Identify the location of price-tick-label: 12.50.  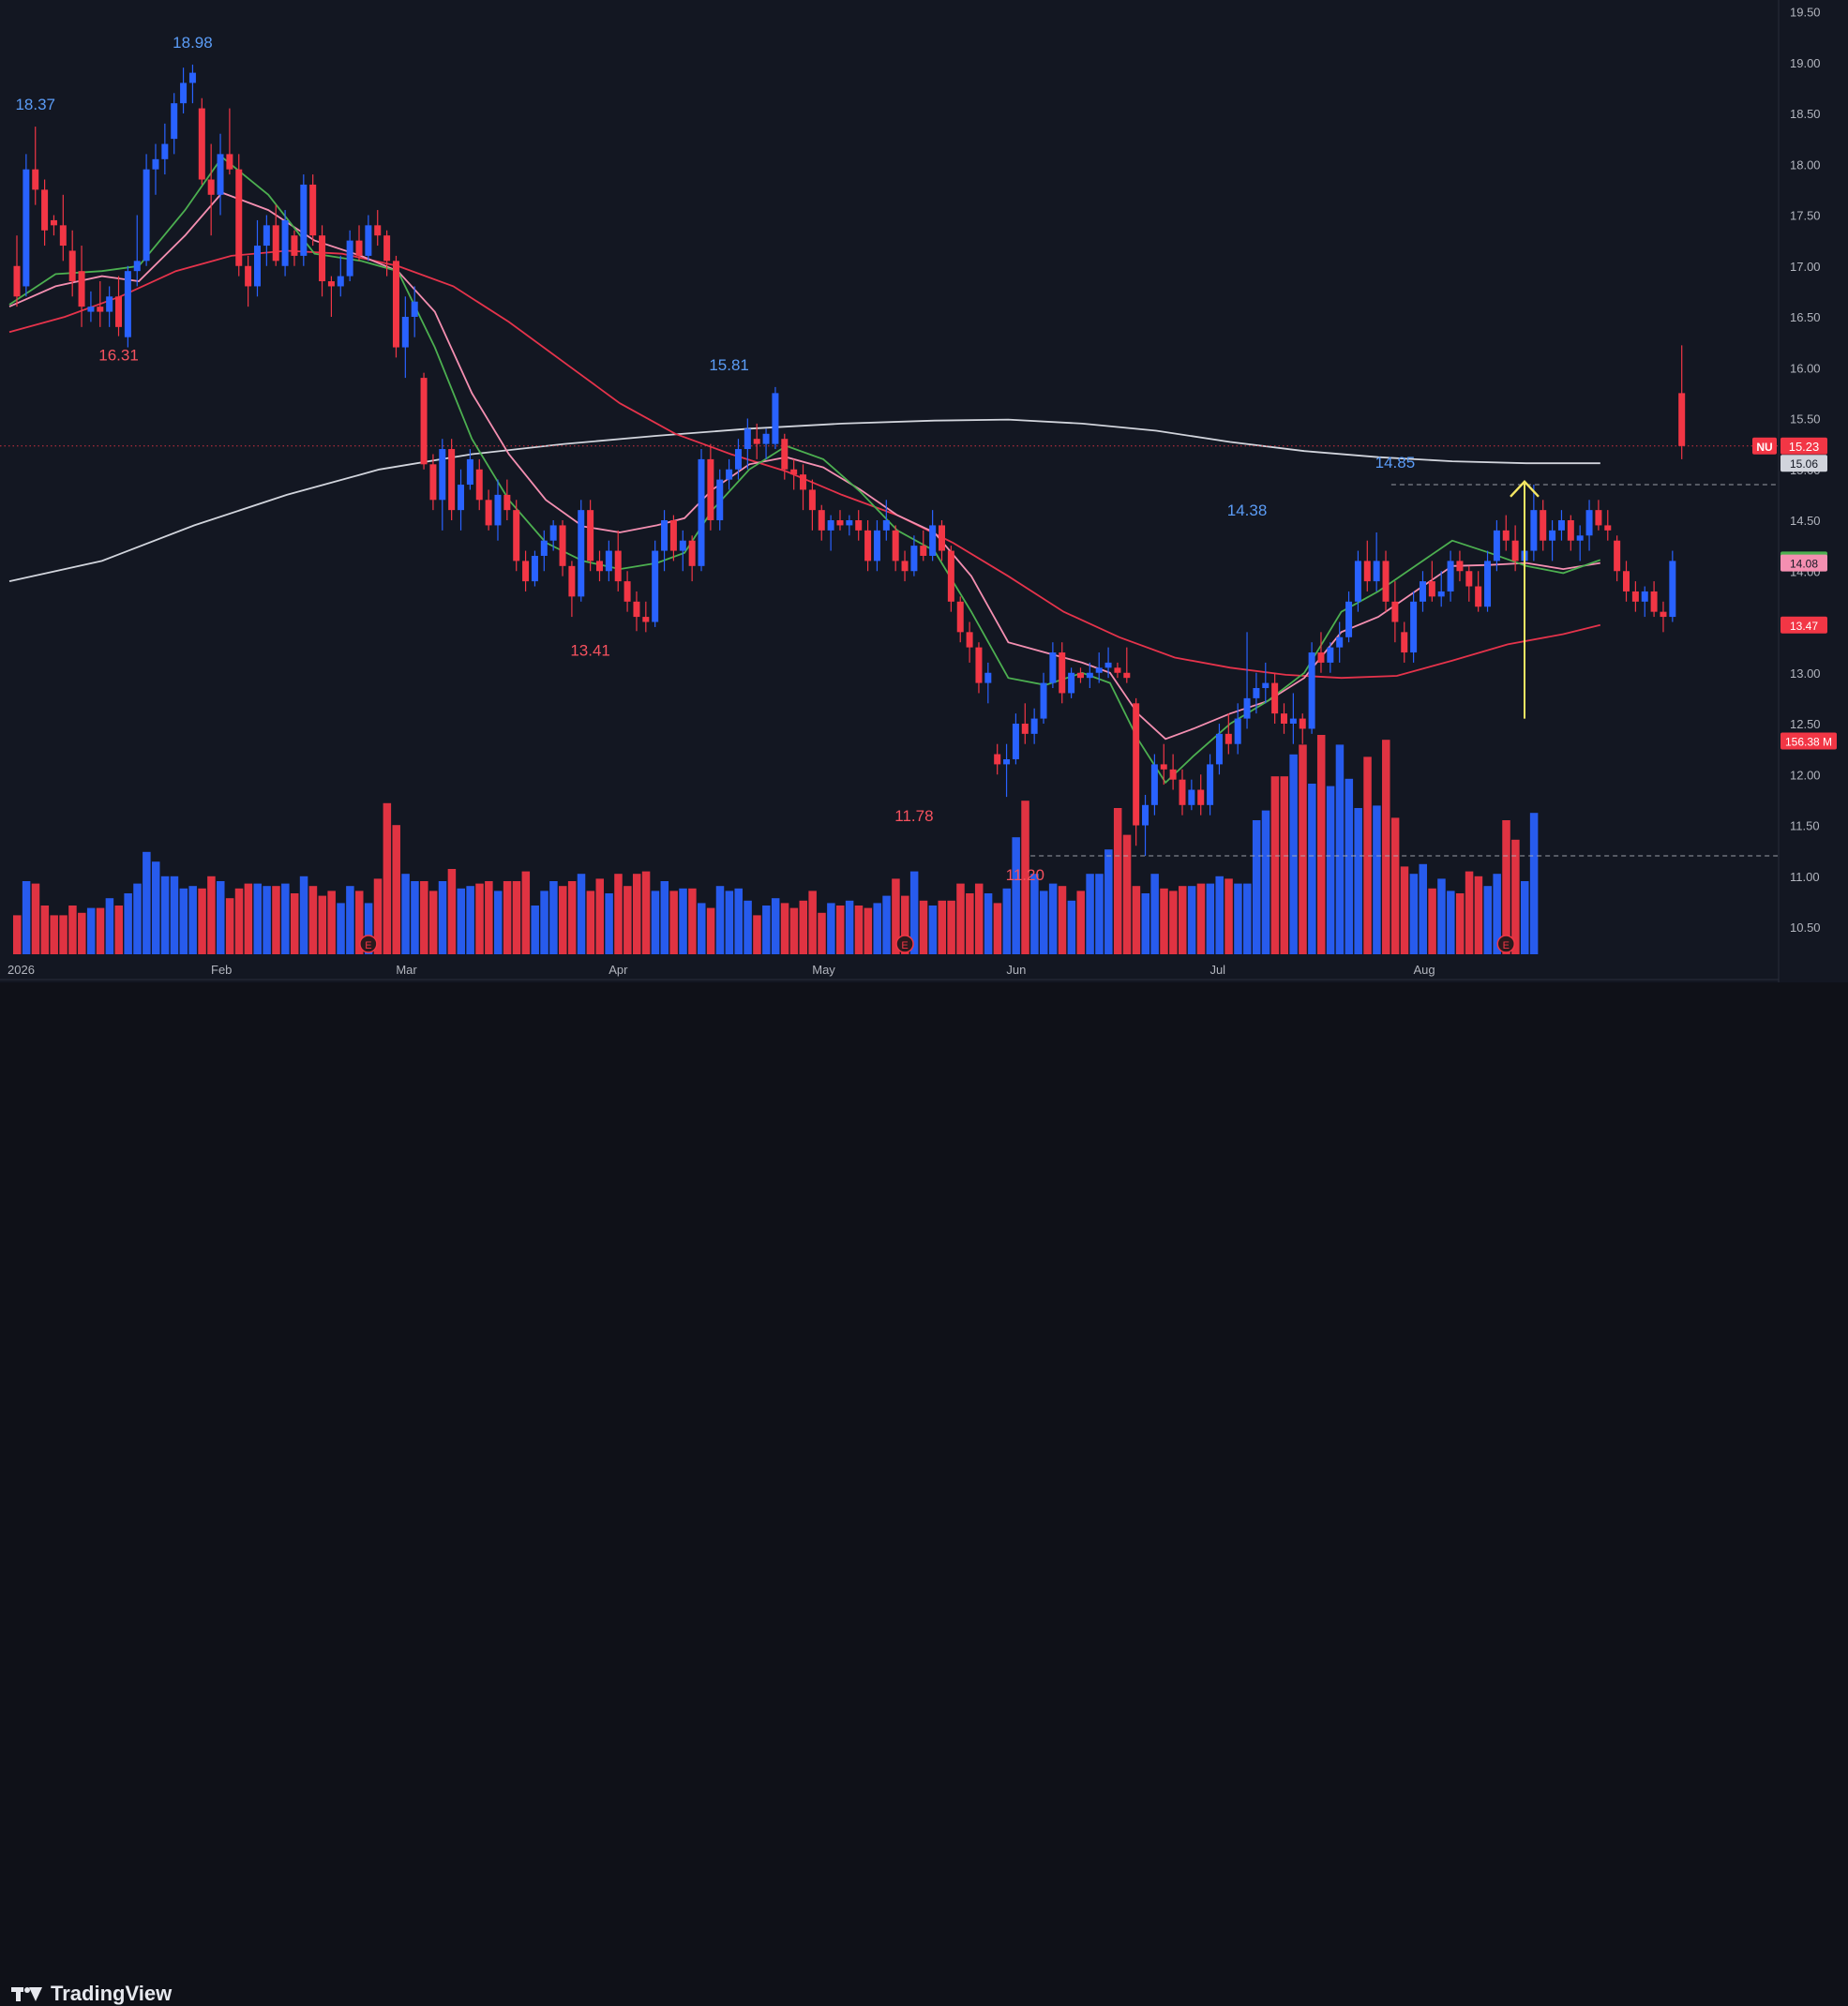
(1805, 724).